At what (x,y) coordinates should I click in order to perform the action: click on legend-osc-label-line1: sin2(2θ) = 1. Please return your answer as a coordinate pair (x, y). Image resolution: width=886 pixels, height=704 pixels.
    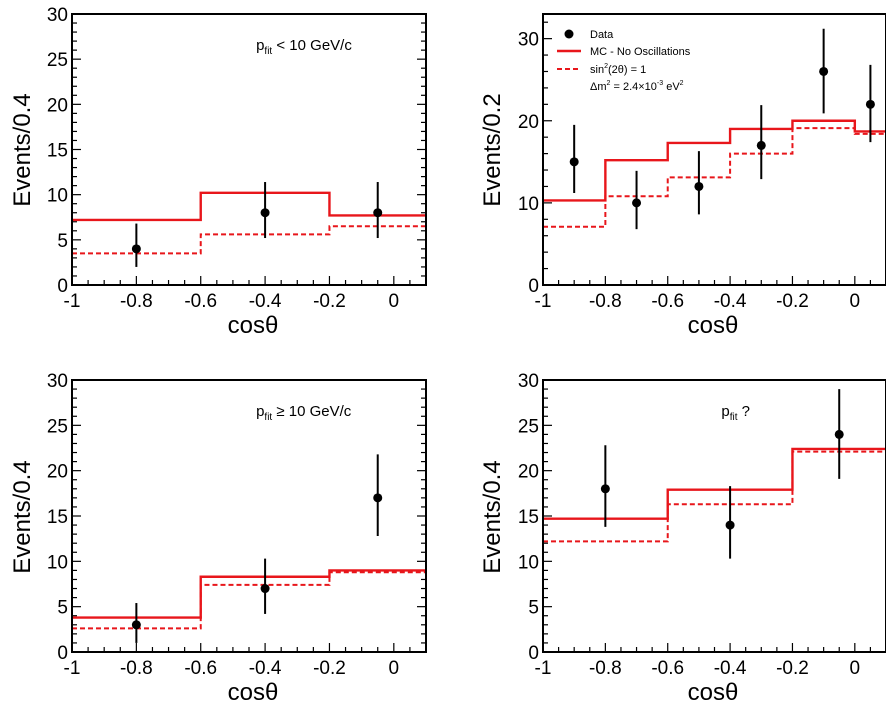
    Looking at the image, I should click on (618, 69).